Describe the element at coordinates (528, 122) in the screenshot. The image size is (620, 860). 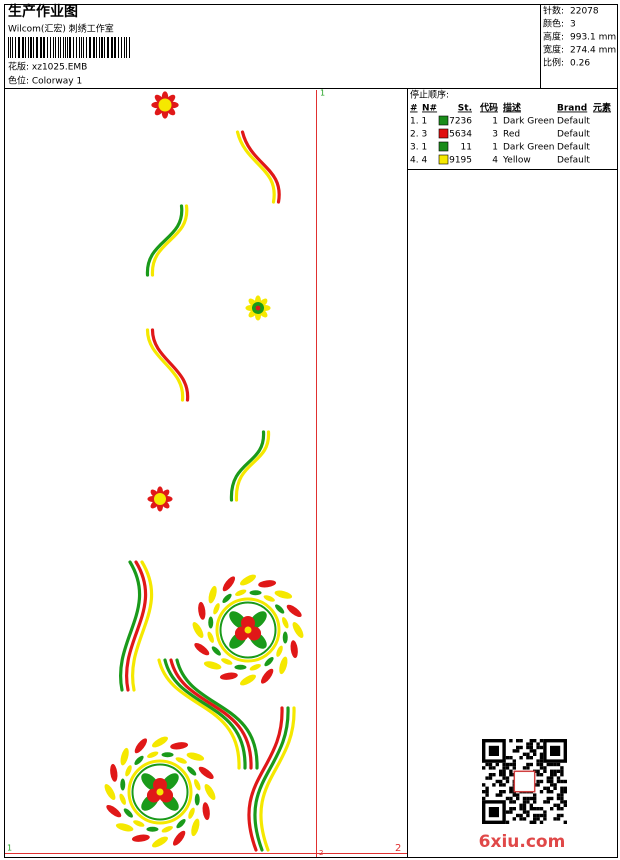
I see `color-name: Dark Green` at that location.